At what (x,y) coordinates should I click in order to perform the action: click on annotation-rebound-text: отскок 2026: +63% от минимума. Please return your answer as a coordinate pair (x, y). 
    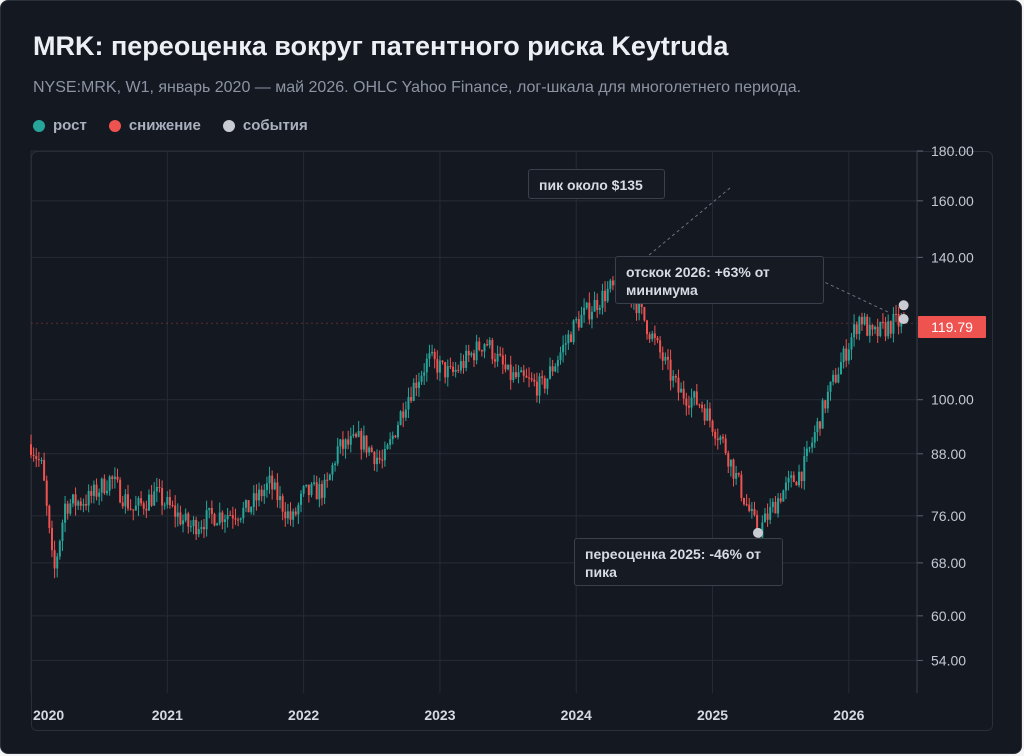
    Looking at the image, I should click on (698, 281).